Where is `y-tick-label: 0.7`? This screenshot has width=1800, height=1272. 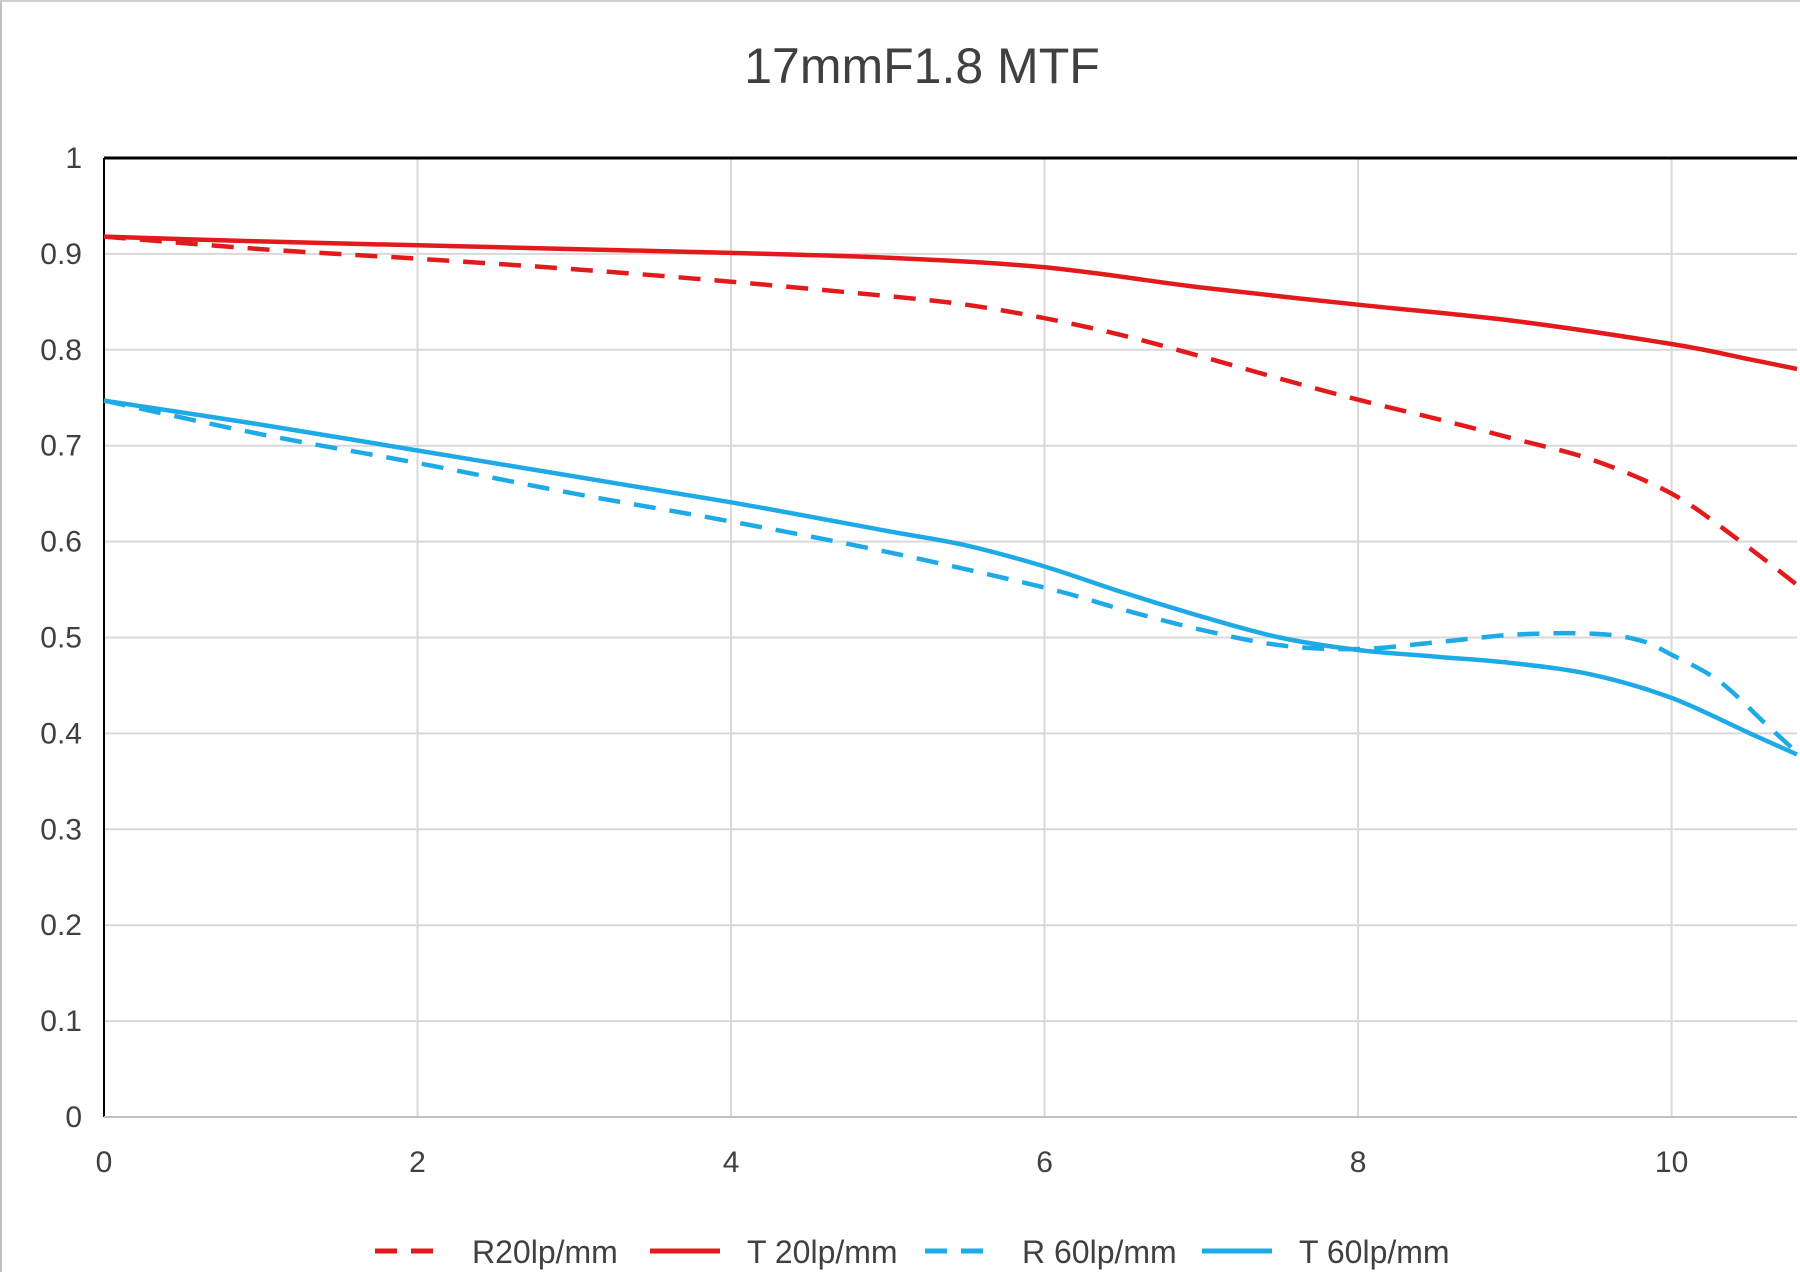
y-tick-label: 0.7 is located at coordinates (61, 446).